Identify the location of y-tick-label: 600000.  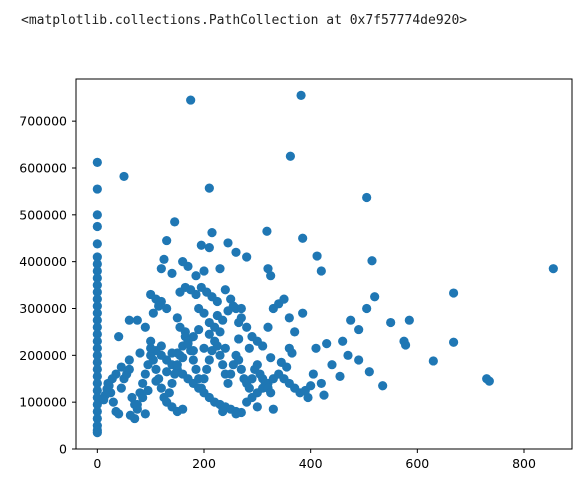
(43, 167).